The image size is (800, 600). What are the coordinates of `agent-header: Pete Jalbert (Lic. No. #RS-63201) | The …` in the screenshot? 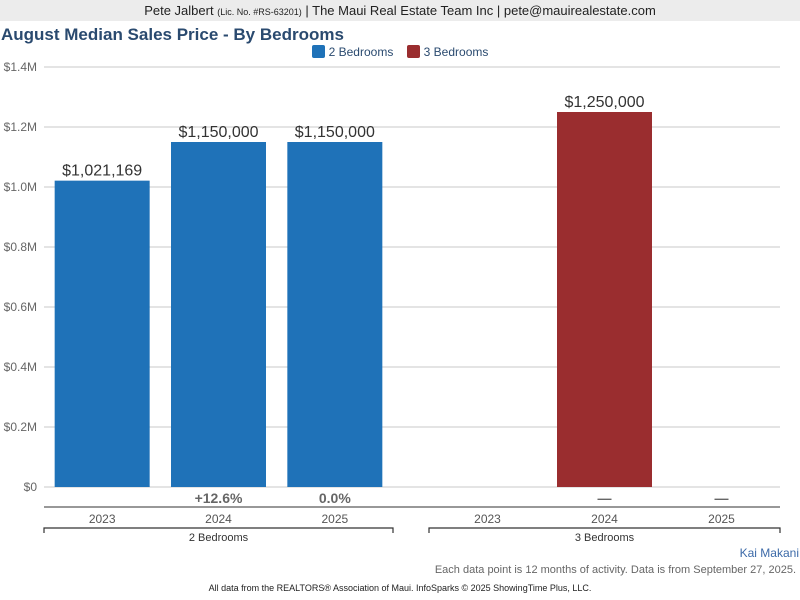 It's located at (400, 10).